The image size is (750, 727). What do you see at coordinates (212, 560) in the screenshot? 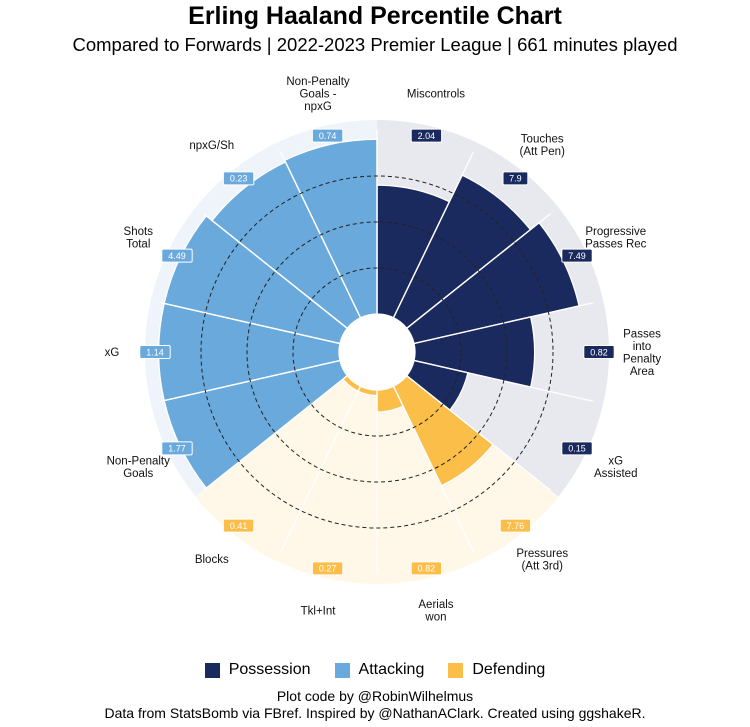
I see `category-label-blocks: Blocks` at bounding box center [212, 560].